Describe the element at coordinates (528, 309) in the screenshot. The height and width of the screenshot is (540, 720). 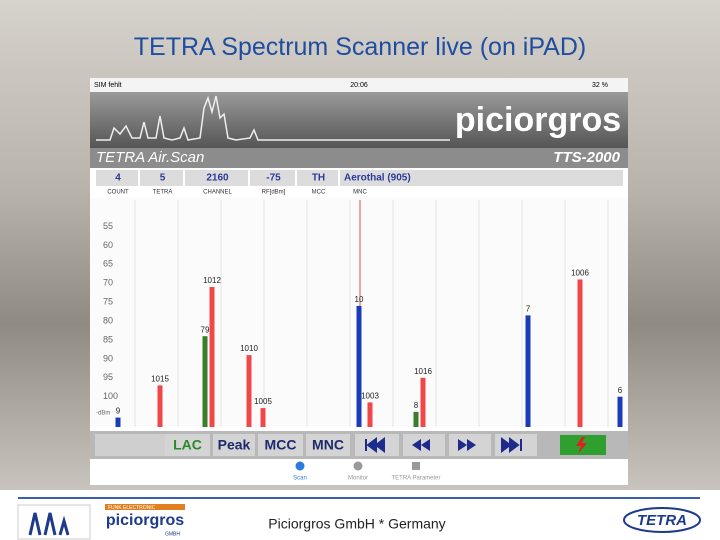
I see `bar-label: 7` at that location.